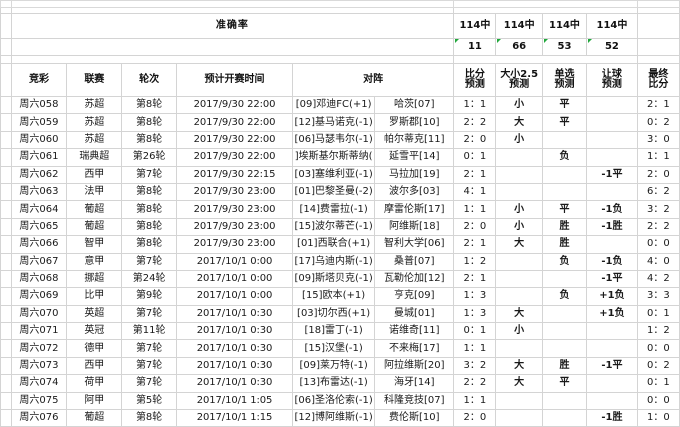  I want to click on cell-away-team: 罗斯郡[10], so click(414, 122).